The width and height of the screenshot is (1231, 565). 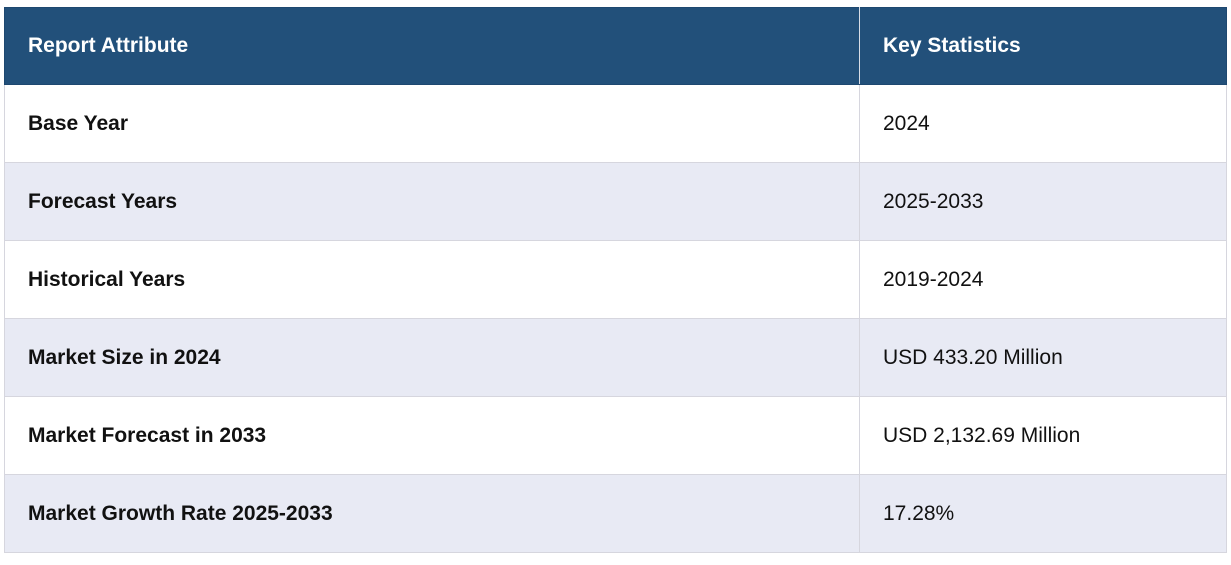 I want to click on table-row: Base Year 2024, so click(x=615, y=123).